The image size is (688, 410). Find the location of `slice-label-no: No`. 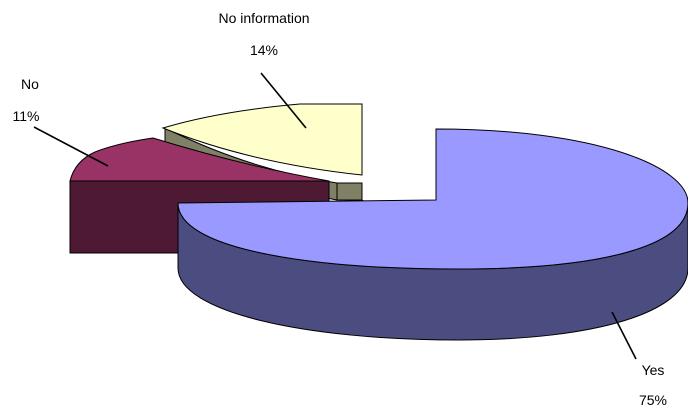

slice-label-no: No is located at coordinates (30, 84).